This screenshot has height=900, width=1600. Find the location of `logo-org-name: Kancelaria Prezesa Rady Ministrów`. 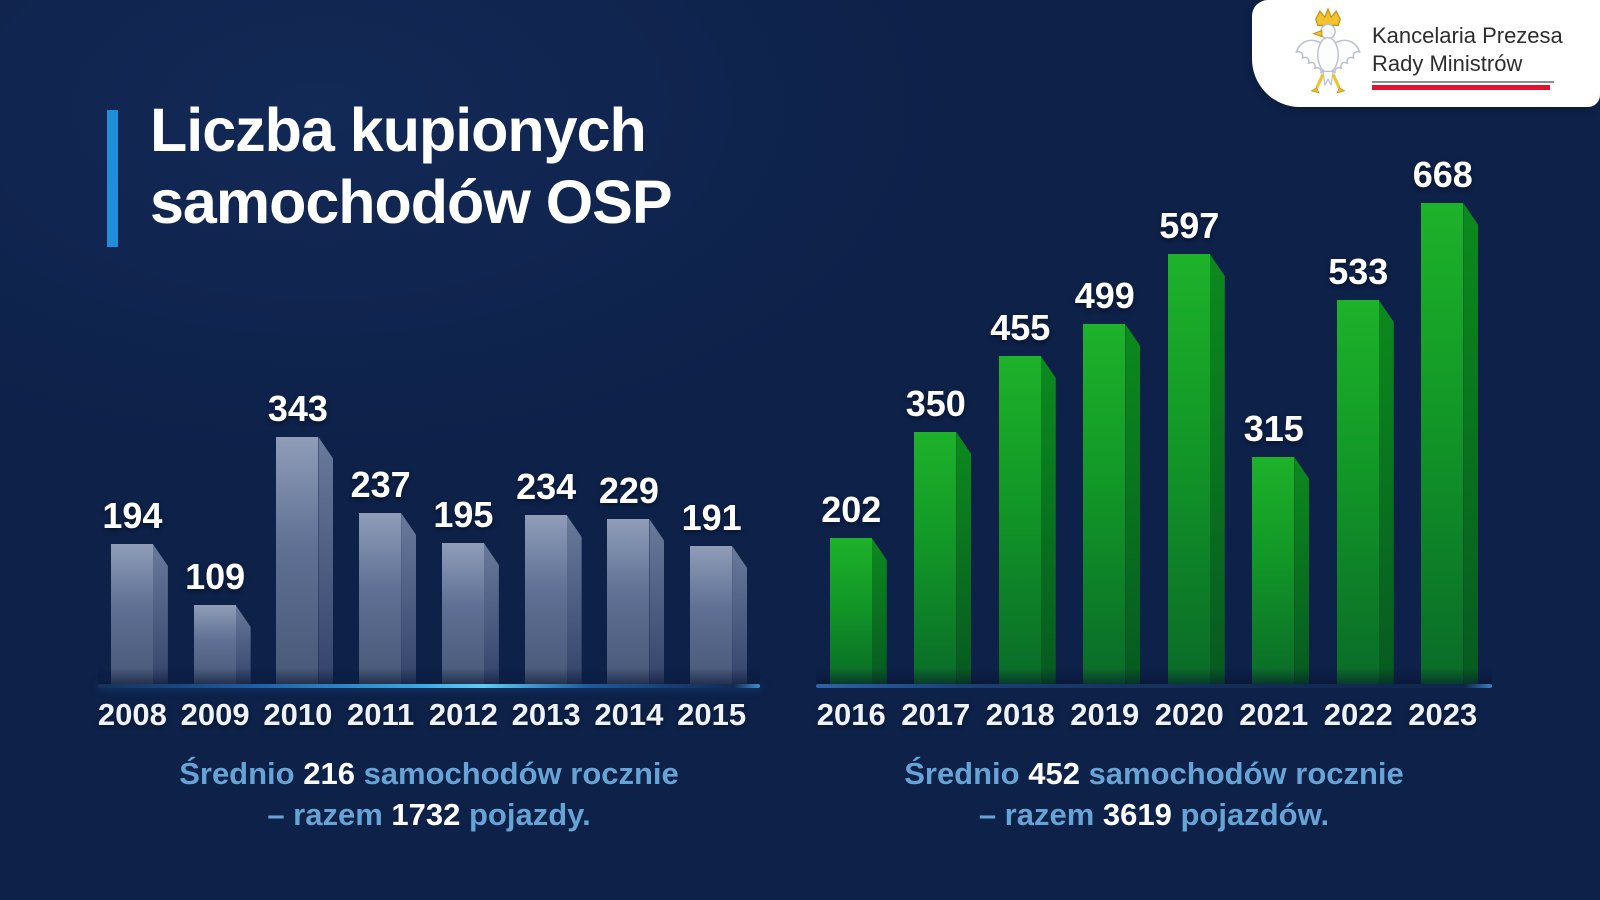

logo-org-name: Kancelaria Prezesa Rady Ministrów is located at coordinates (1467, 50).